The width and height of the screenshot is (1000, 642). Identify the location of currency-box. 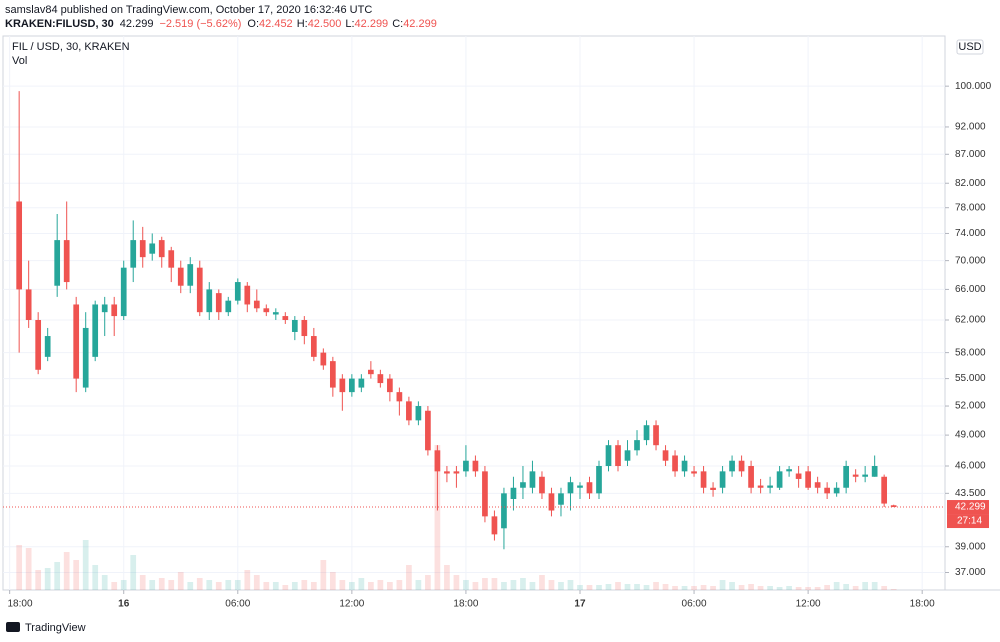
(970, 47).